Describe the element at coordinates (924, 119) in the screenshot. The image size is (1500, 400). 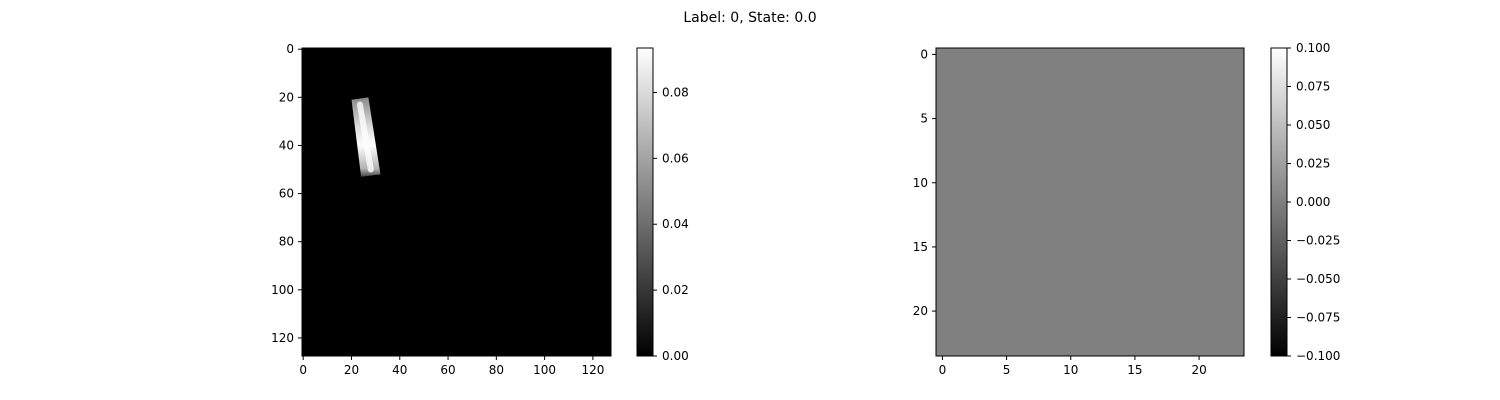
I see `y-tick-label: 5` at that location.